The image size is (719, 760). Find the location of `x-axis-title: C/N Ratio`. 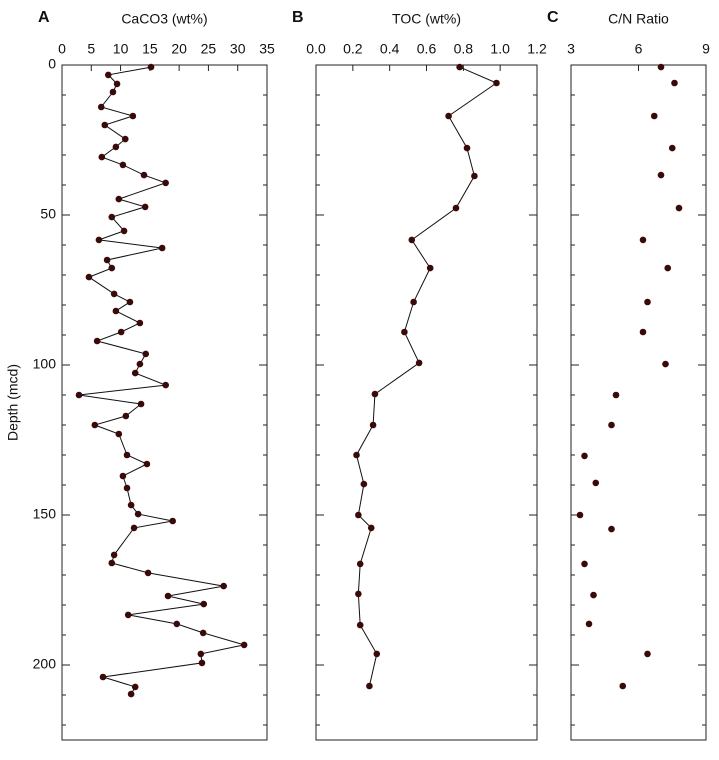

x-axis-title: C/N Ratio is located at coordinates (638, 19).